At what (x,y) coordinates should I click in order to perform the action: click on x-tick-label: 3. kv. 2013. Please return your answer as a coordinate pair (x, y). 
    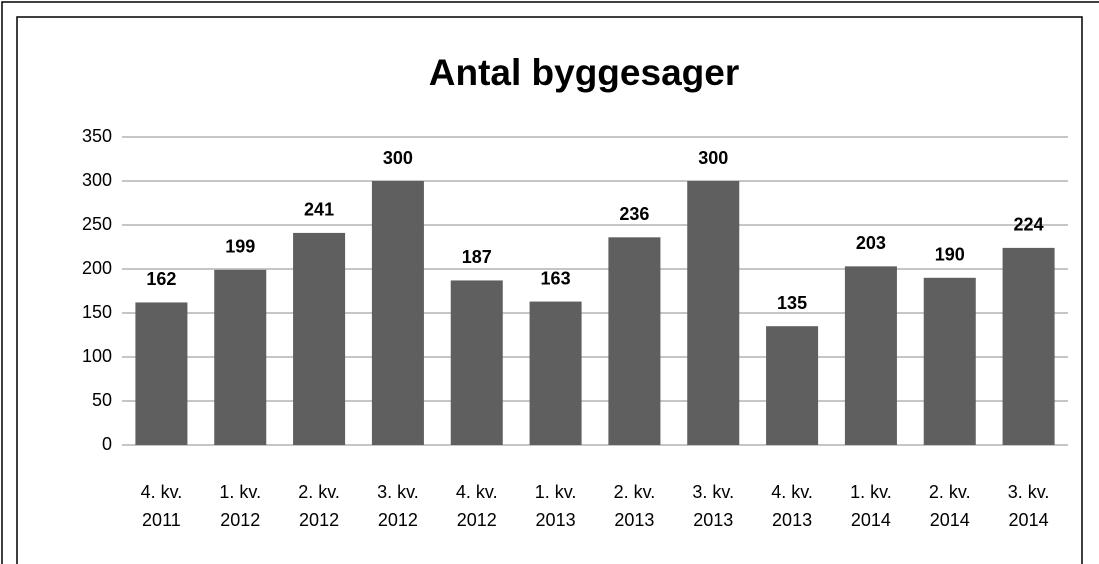
    Looking at the image, I should click on (713, 506).